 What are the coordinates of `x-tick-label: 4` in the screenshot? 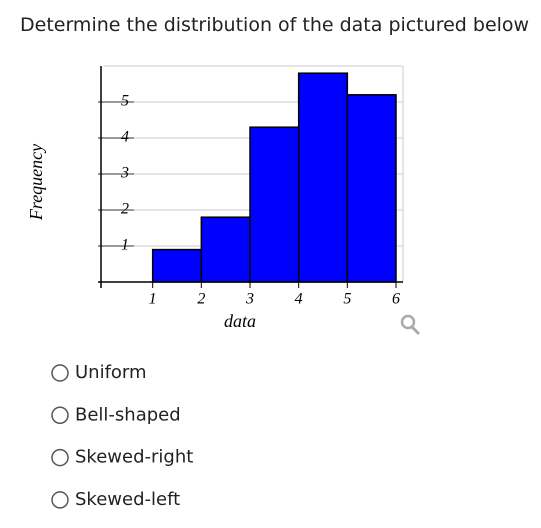 It's located at (299, 299).